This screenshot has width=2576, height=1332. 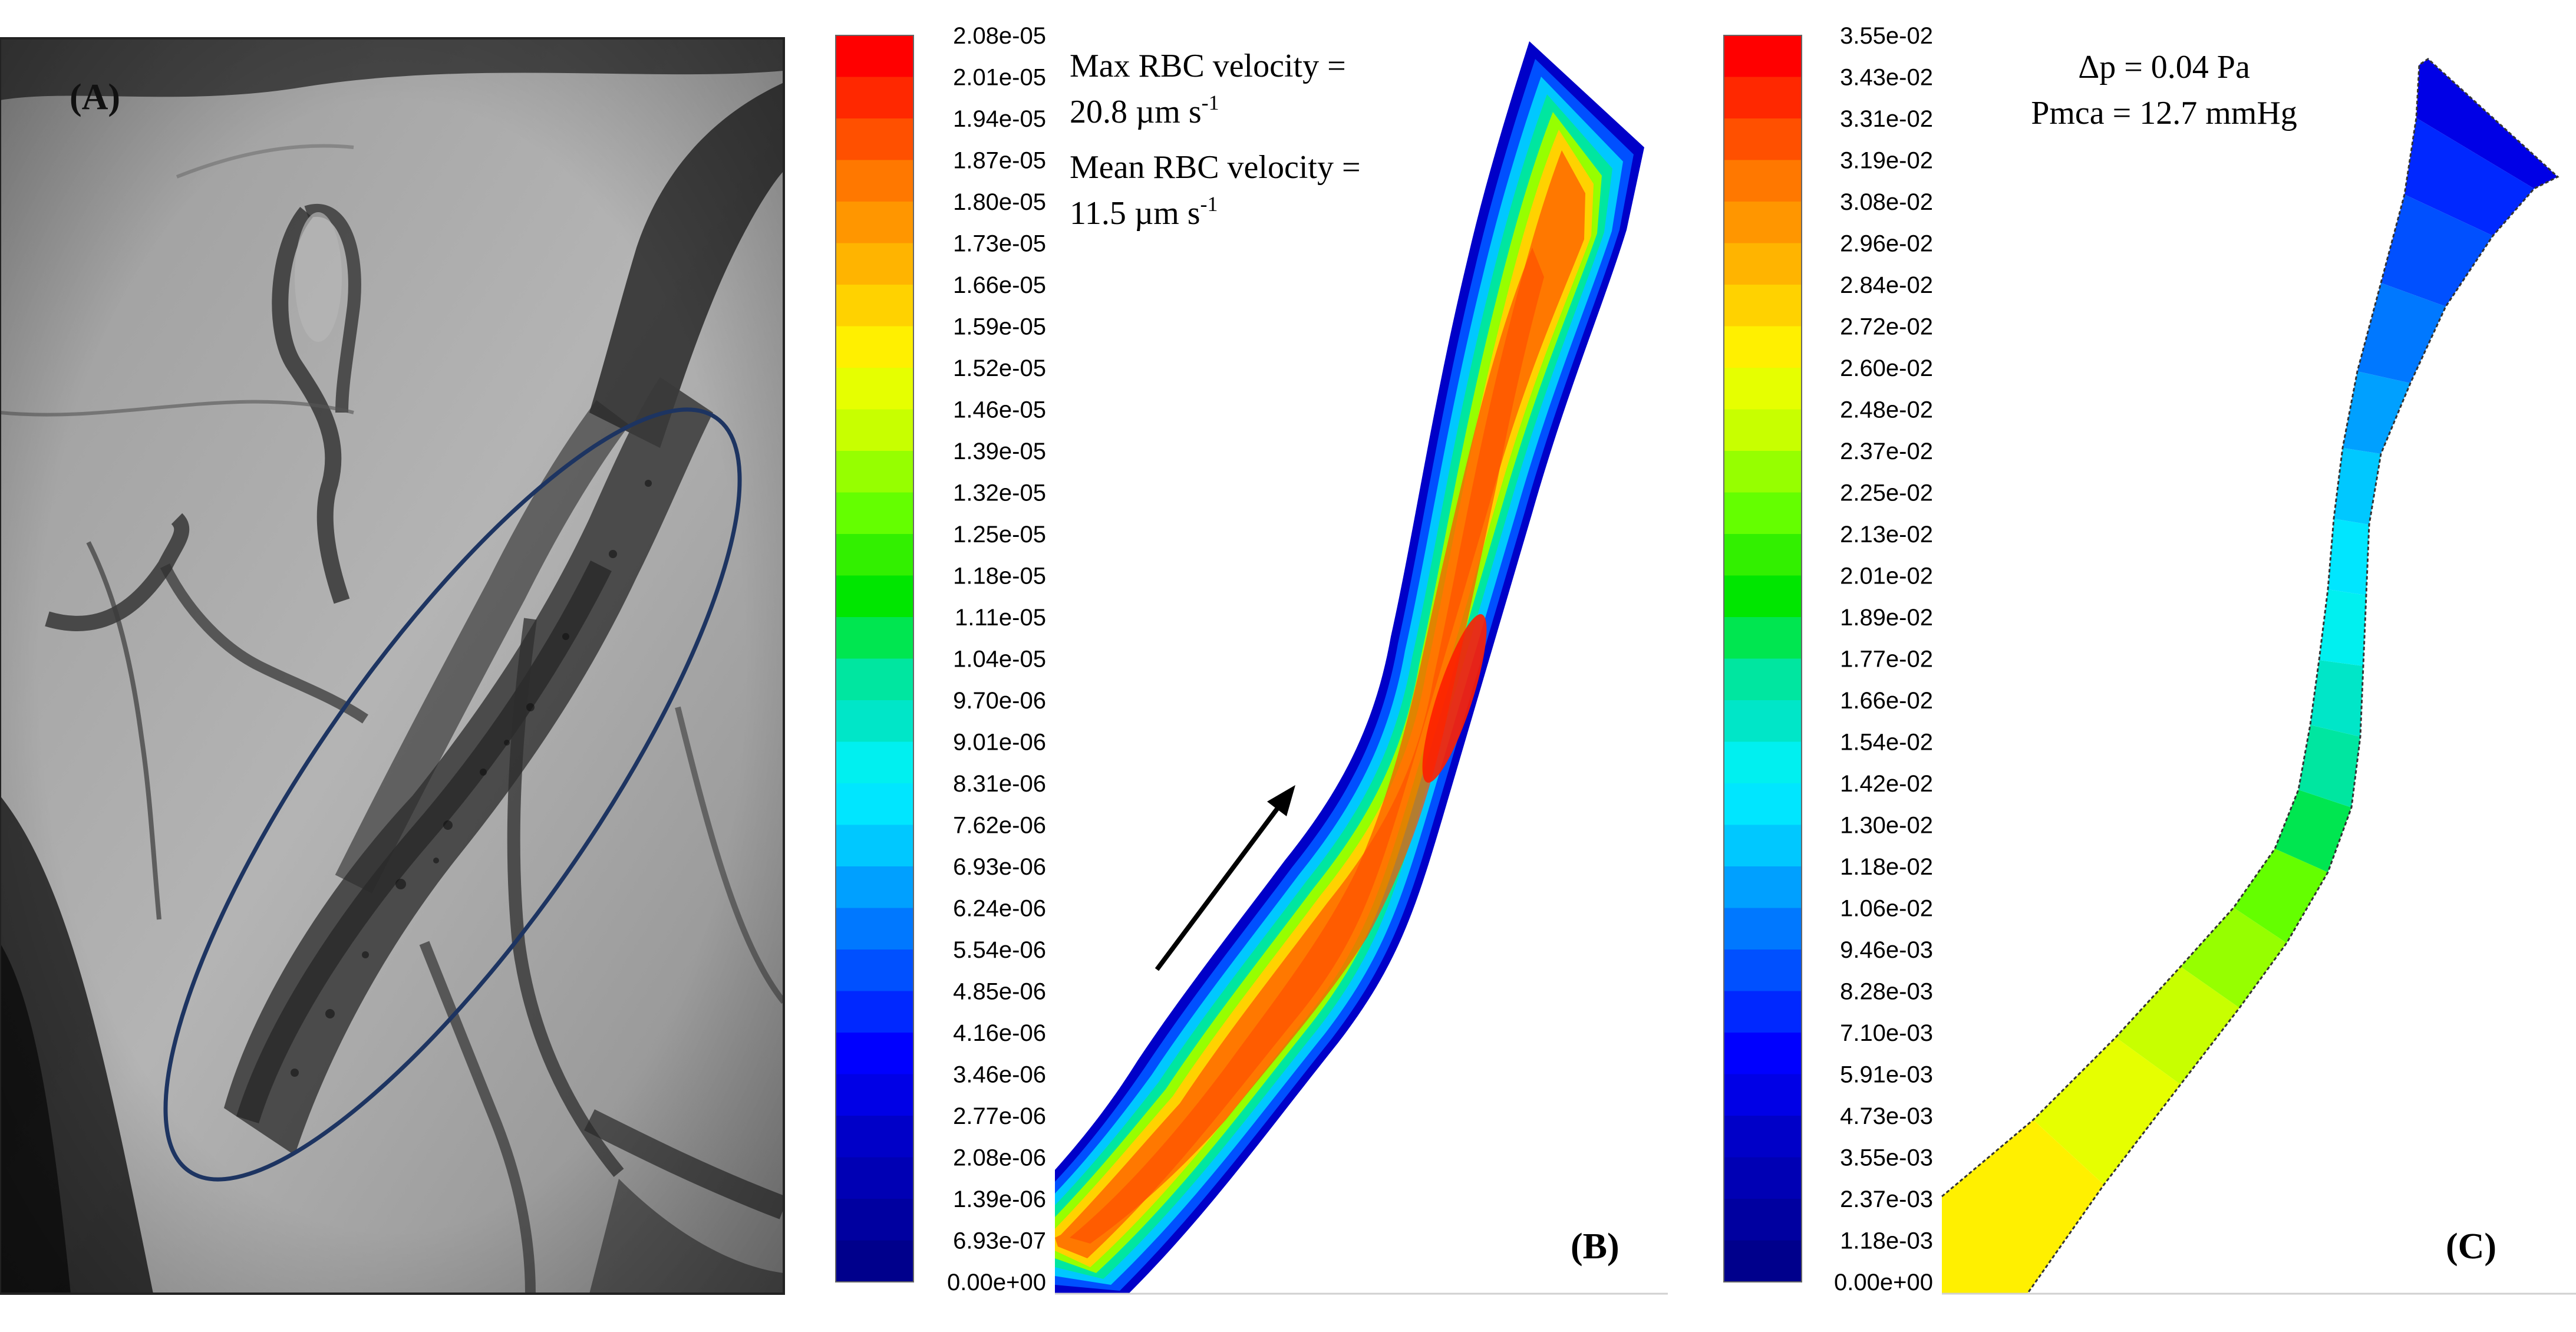 What do you see at coordinates (1887, 909) in the screenshot?
I see `colorbar-tick-label: 1.06e-02` at bounding box center [1887, 909].